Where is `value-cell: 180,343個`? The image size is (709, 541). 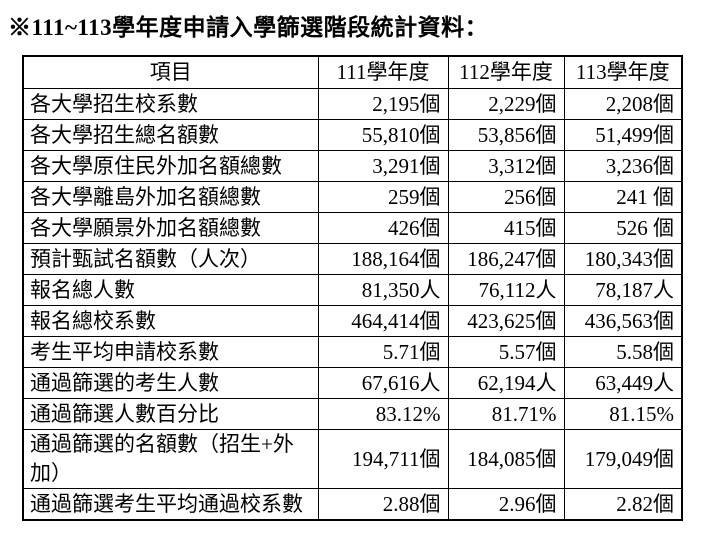
value-cell: 180,343個 is located at coordinates (623, 259).